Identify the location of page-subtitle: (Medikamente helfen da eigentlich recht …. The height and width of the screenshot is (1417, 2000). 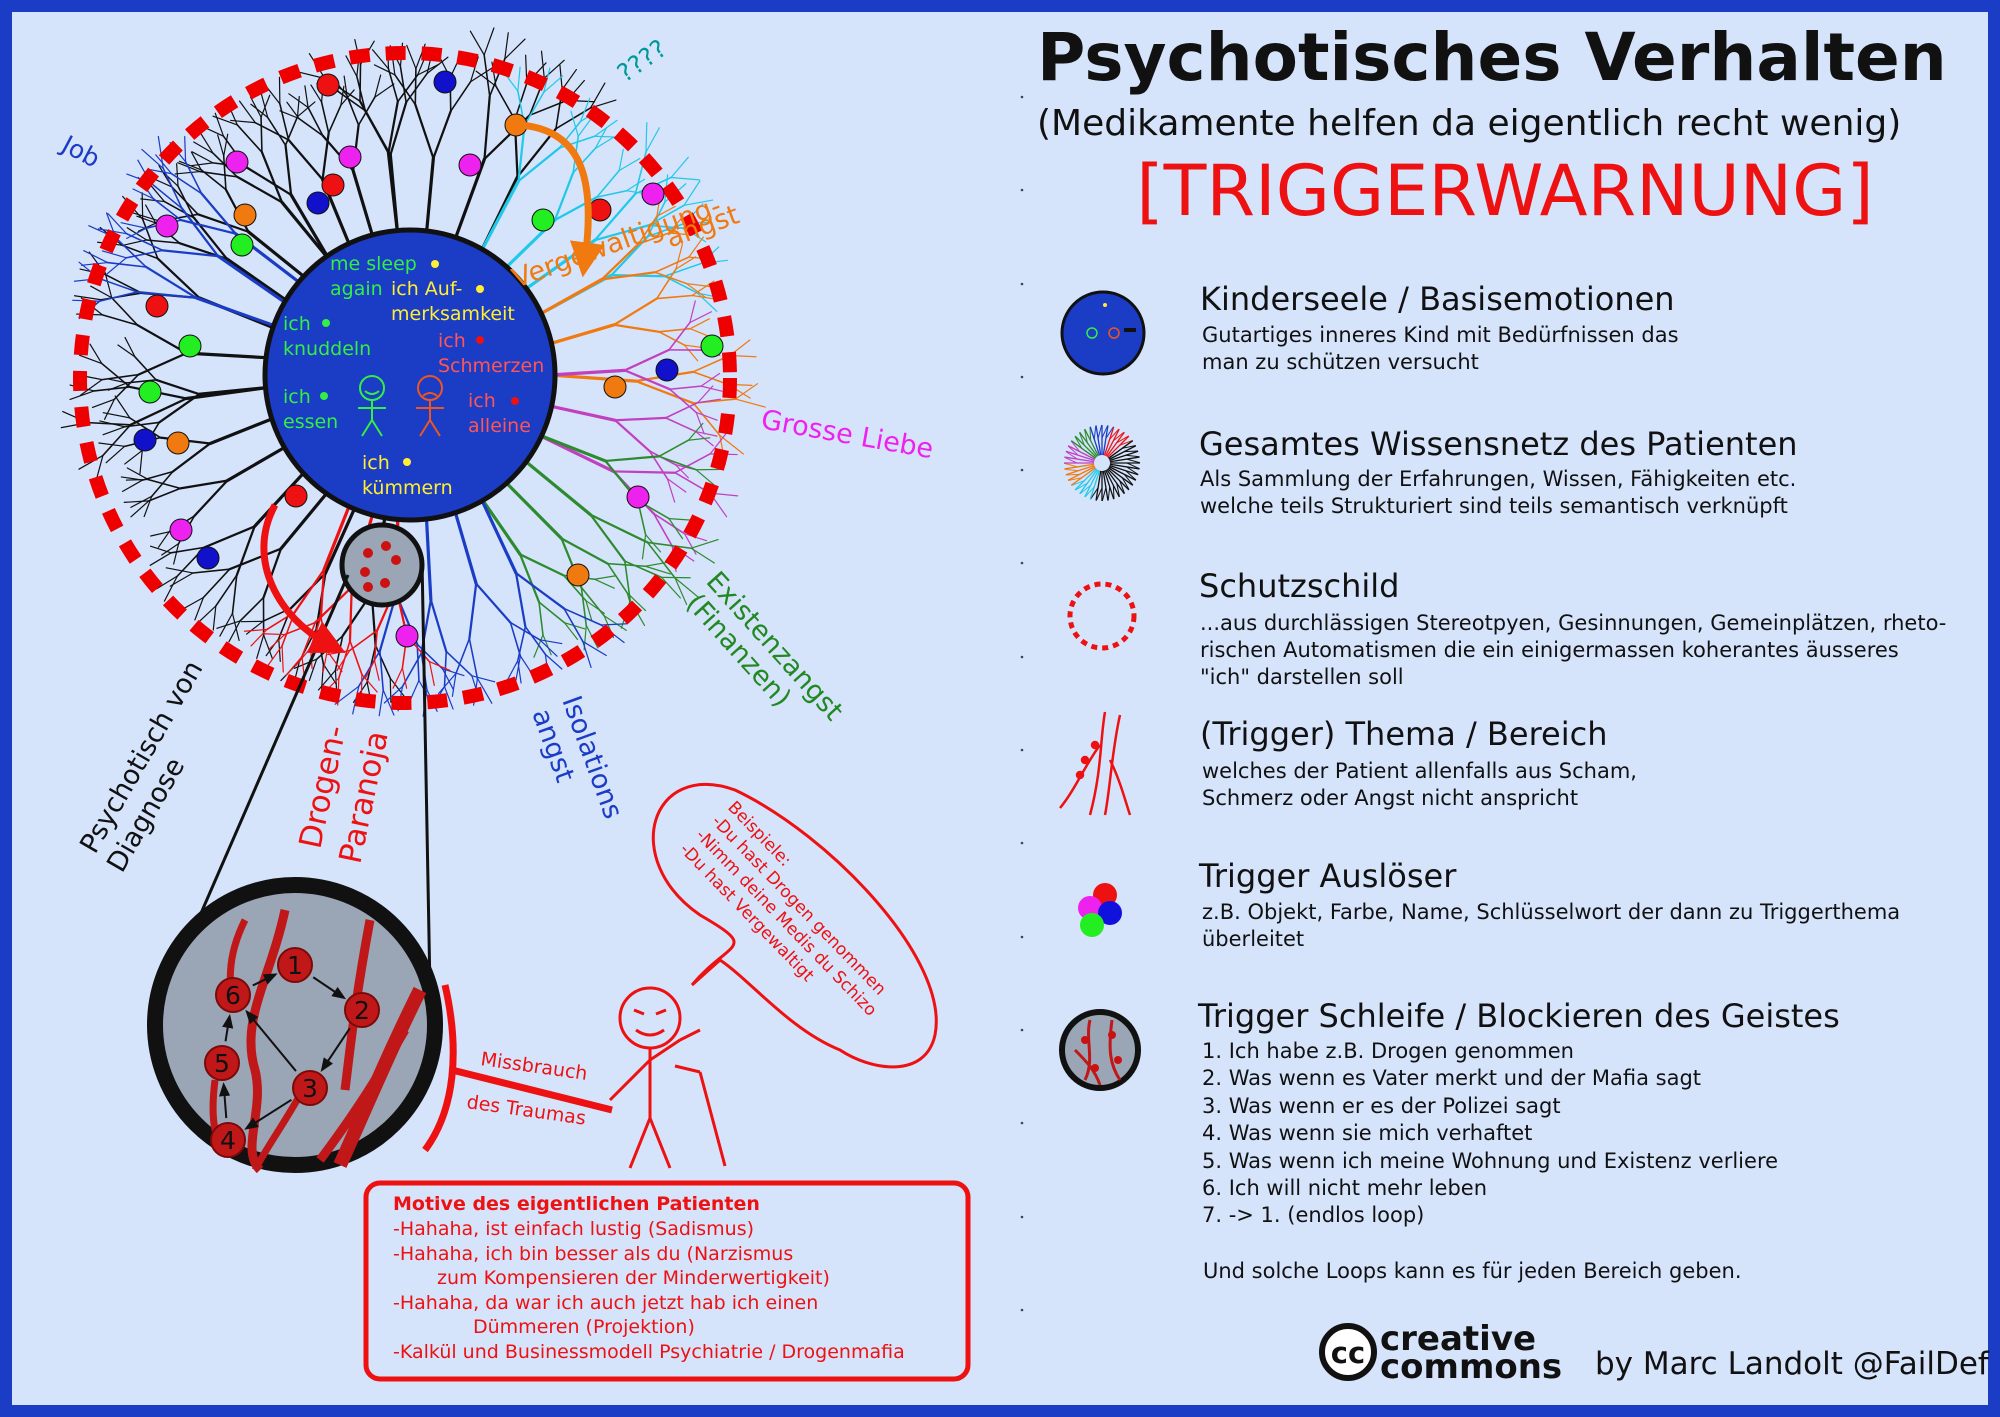
(1469, 123).